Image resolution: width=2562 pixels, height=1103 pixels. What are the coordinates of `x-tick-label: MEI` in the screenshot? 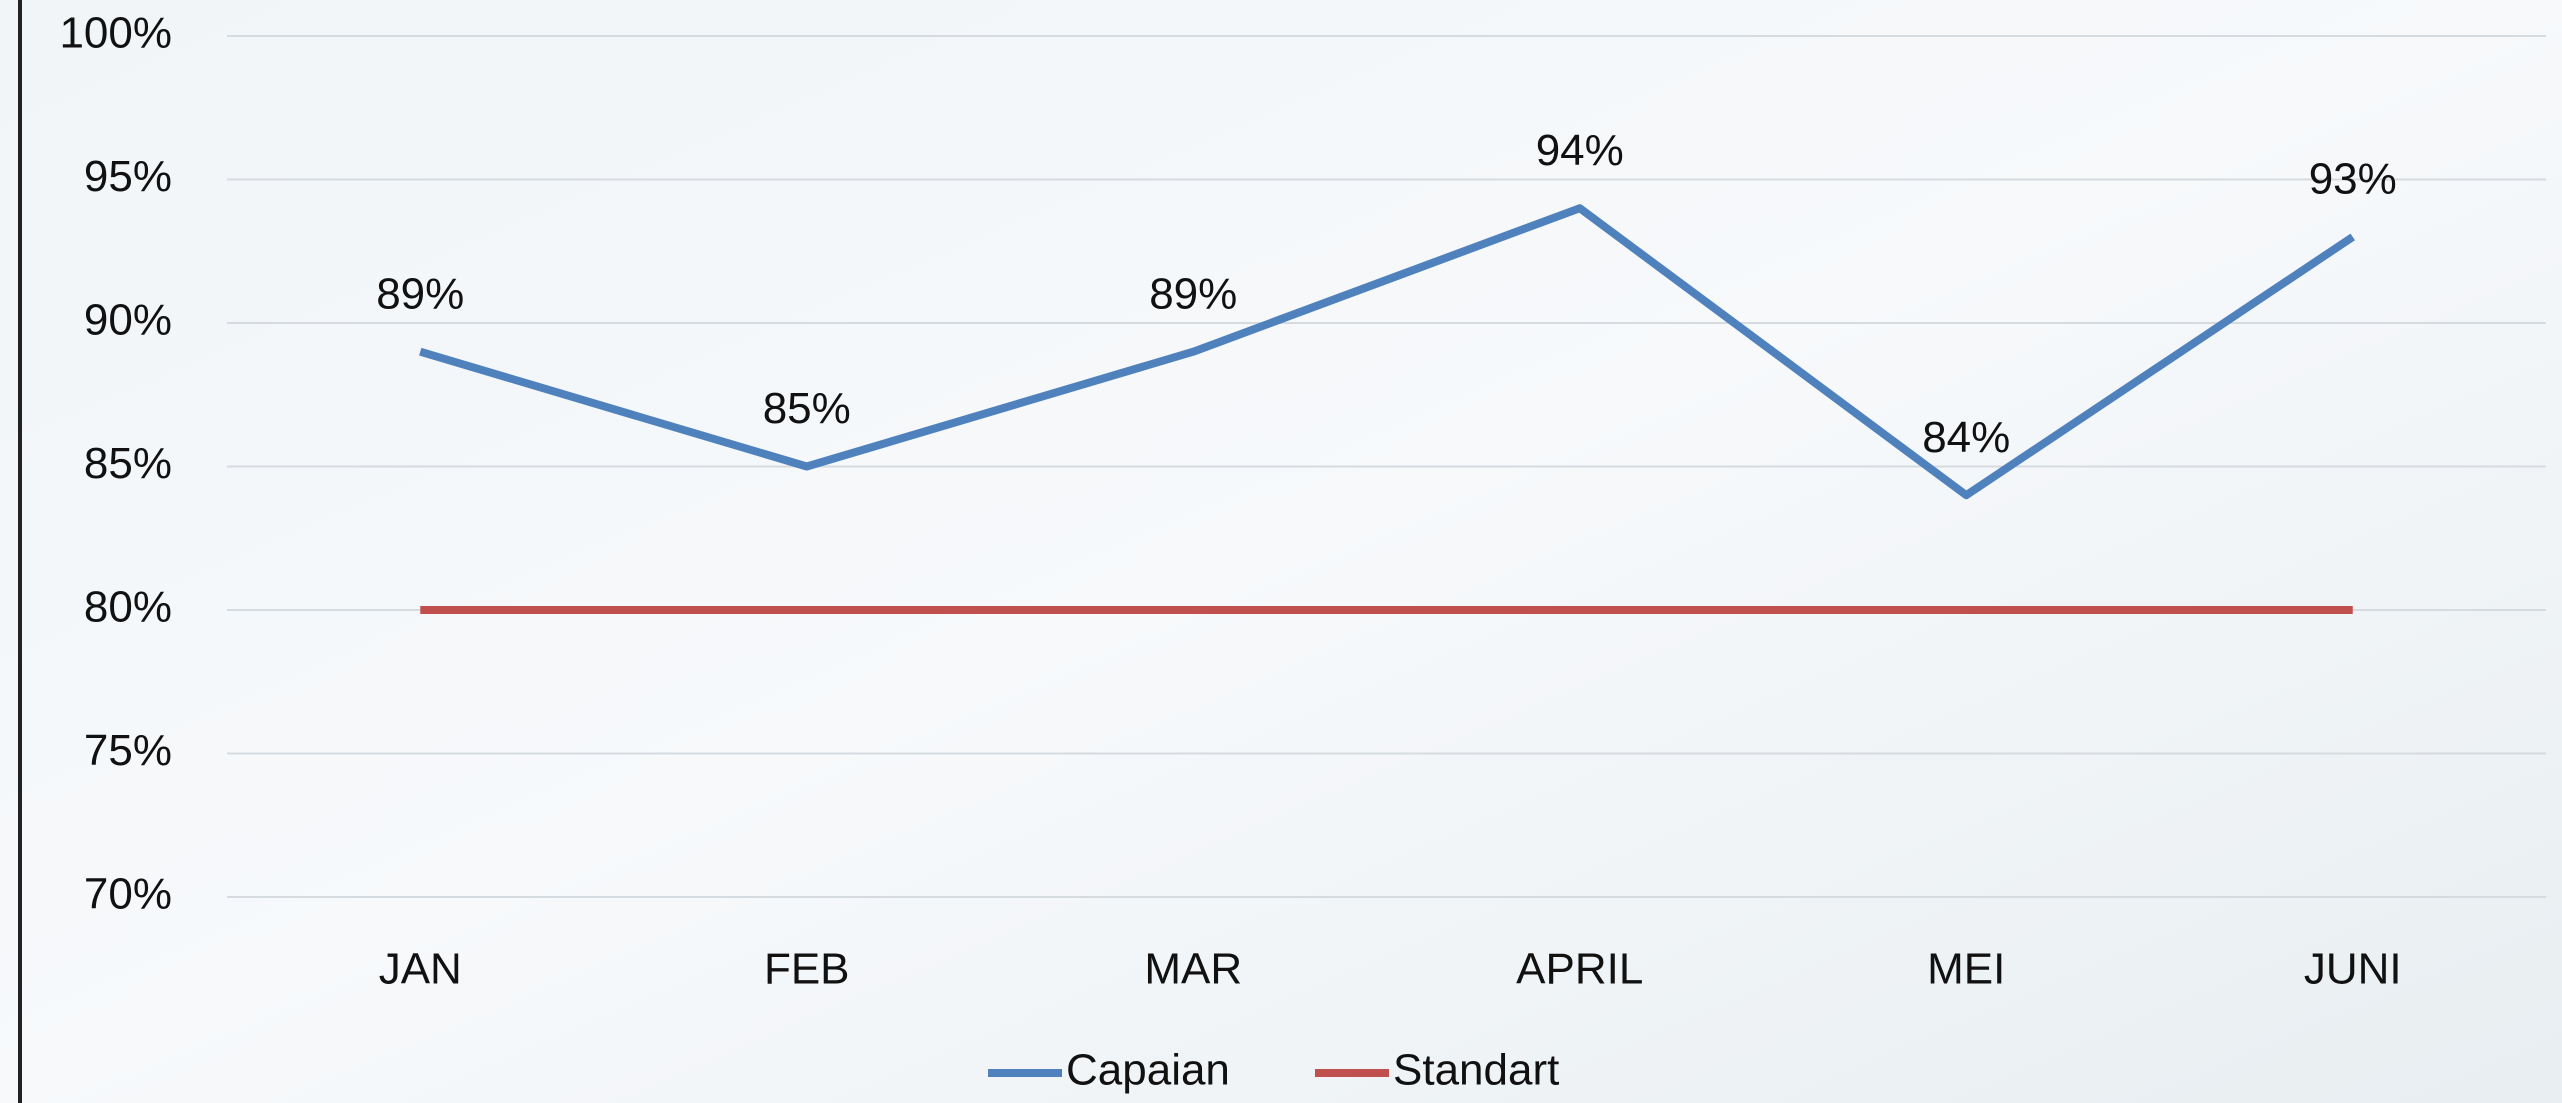 It's located at (1966, 969).